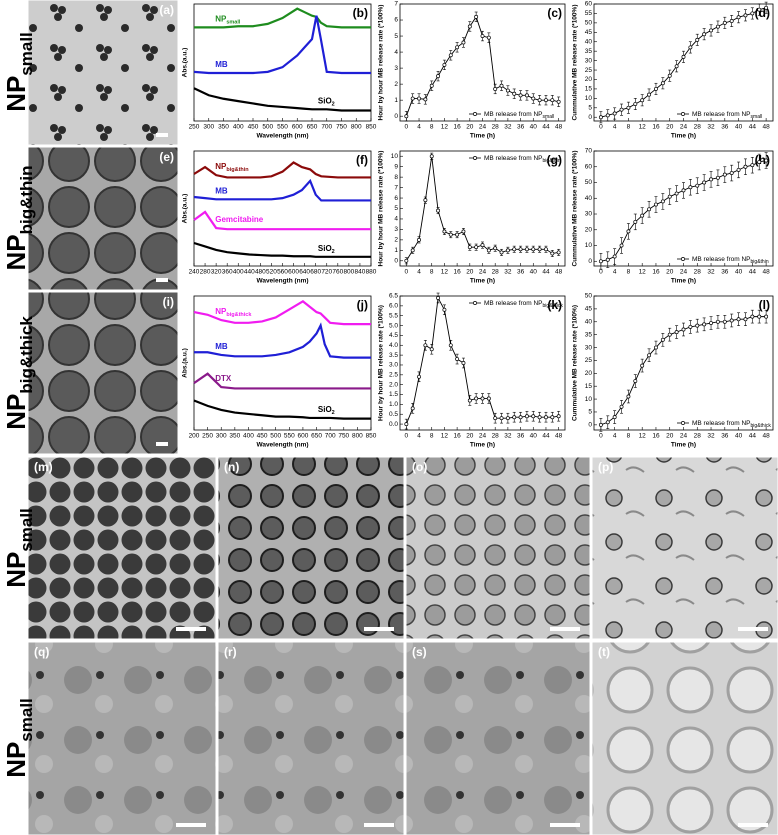 The height and width of the screenshot is (835, 778). What do you see at coordinates (293, 272) in the screenshot?
I see `x-tick-label: 600` at bounding box center [293, 272].